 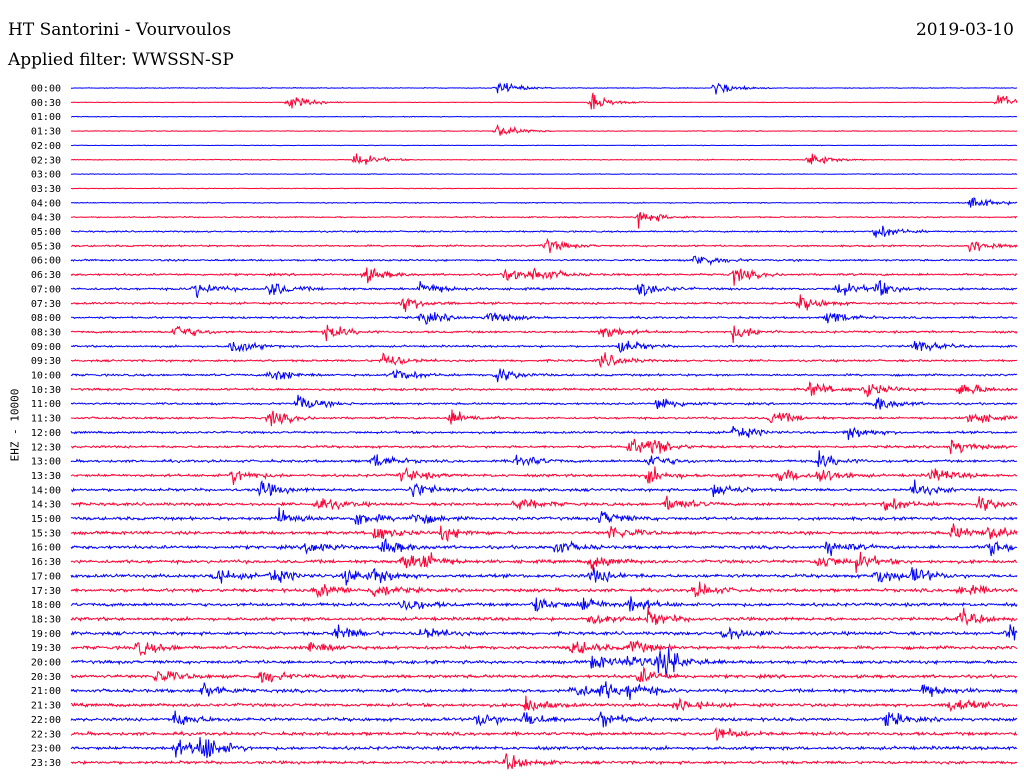 What do you see at coordinates (46, 289) in the screenshot?
I see `time-label-0700: 07:00` at bounding box center [46, 289].